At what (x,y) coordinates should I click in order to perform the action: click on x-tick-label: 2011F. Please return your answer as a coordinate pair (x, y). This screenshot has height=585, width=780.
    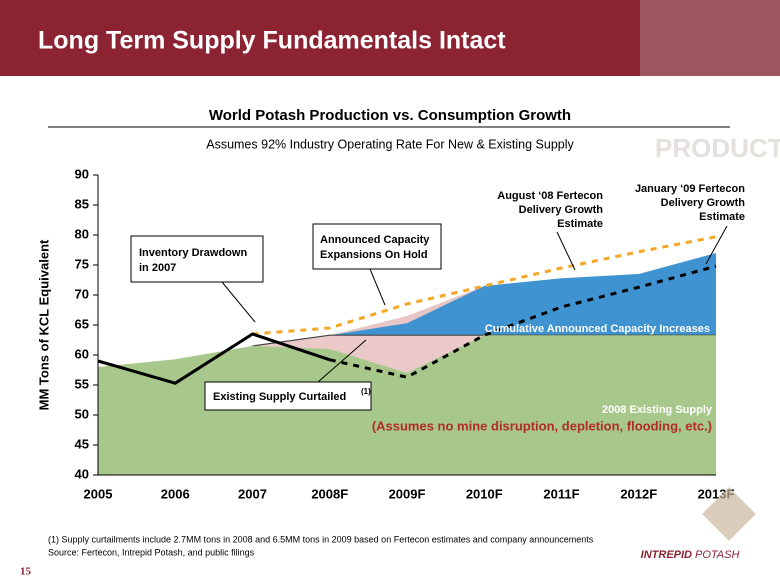
    Looking at the image, I should click on (561, 493).